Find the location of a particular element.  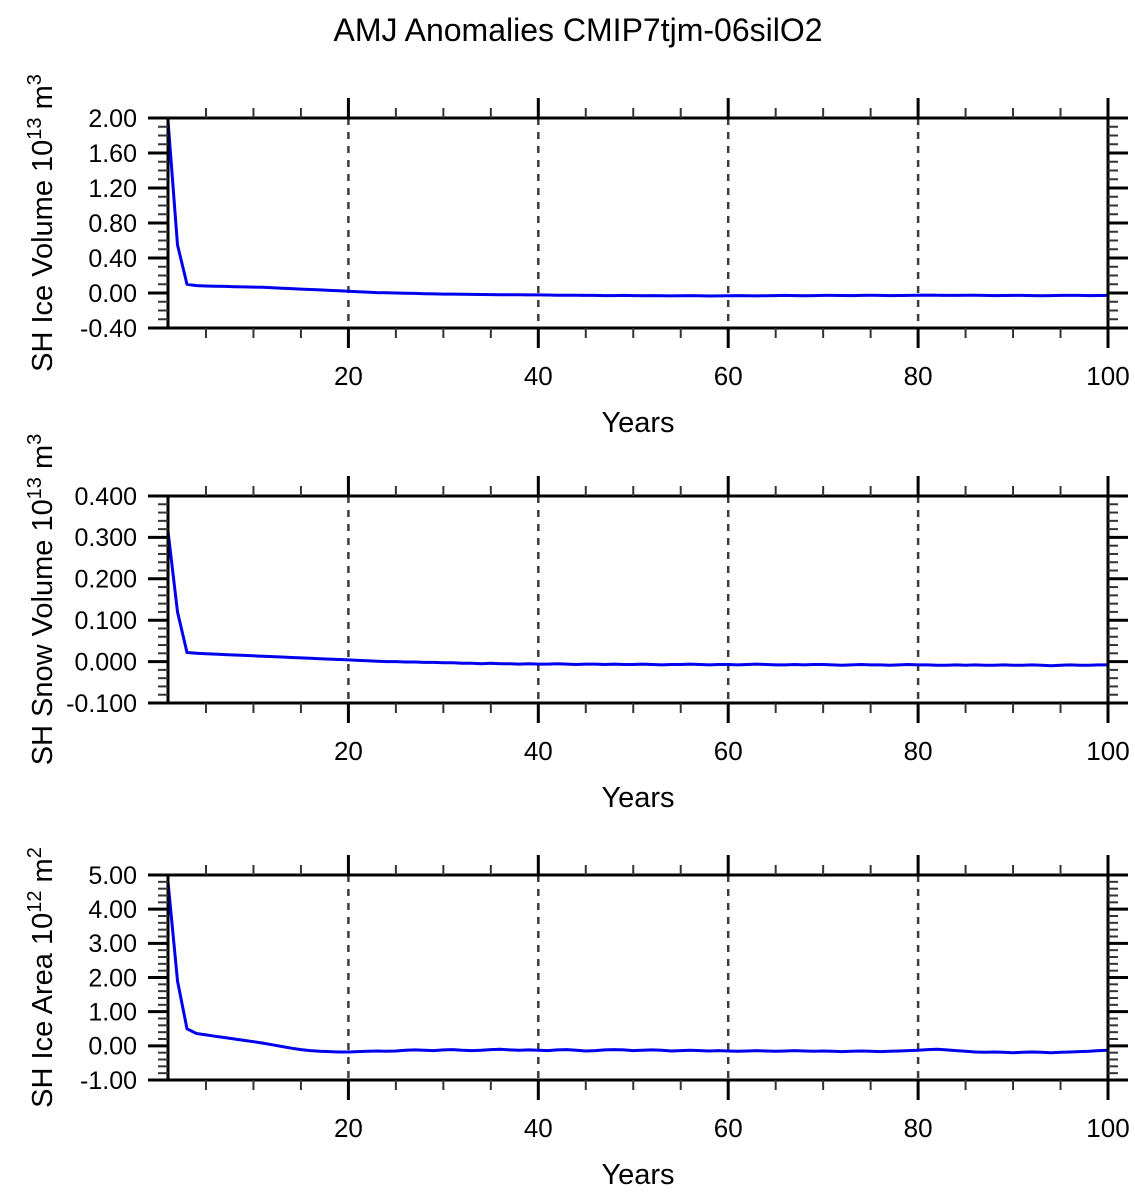

y-tick-label: 0.100 is located at coordinates (105, 621).